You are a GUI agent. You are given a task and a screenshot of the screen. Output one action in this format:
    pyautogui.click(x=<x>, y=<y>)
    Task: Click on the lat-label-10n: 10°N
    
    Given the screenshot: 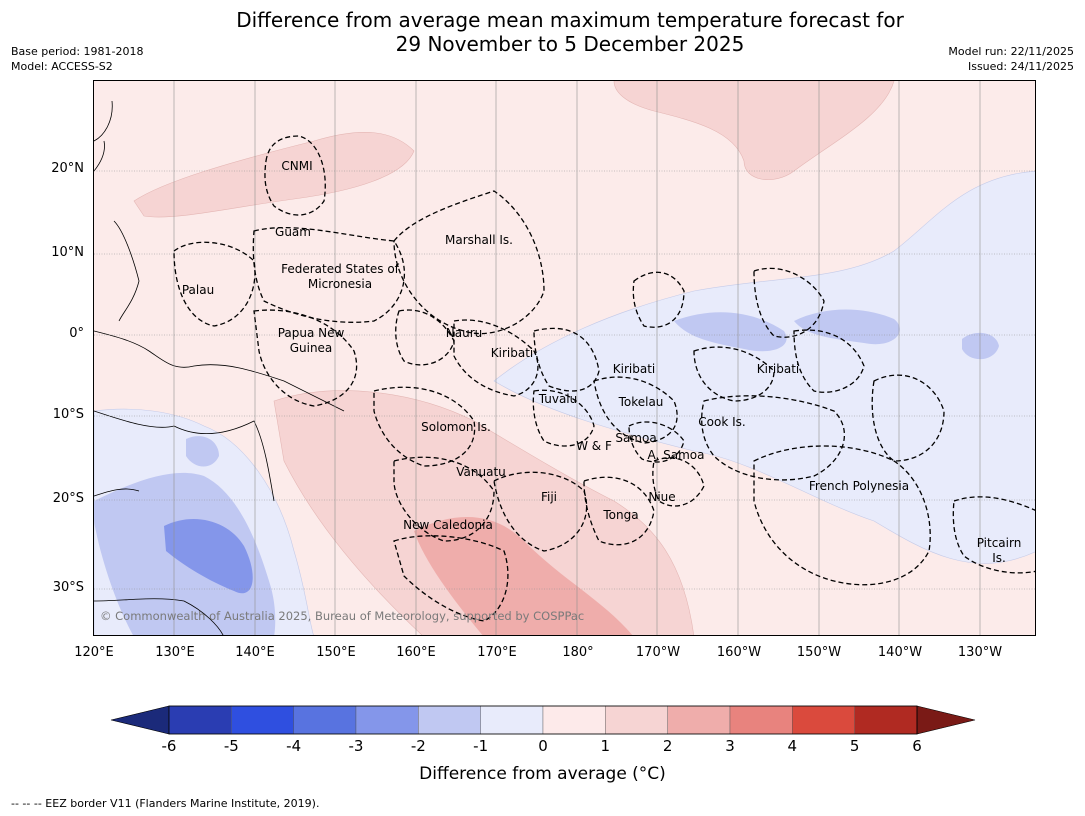 What is the action you would take?
    pyautogui.click(x=67, y=252)
    